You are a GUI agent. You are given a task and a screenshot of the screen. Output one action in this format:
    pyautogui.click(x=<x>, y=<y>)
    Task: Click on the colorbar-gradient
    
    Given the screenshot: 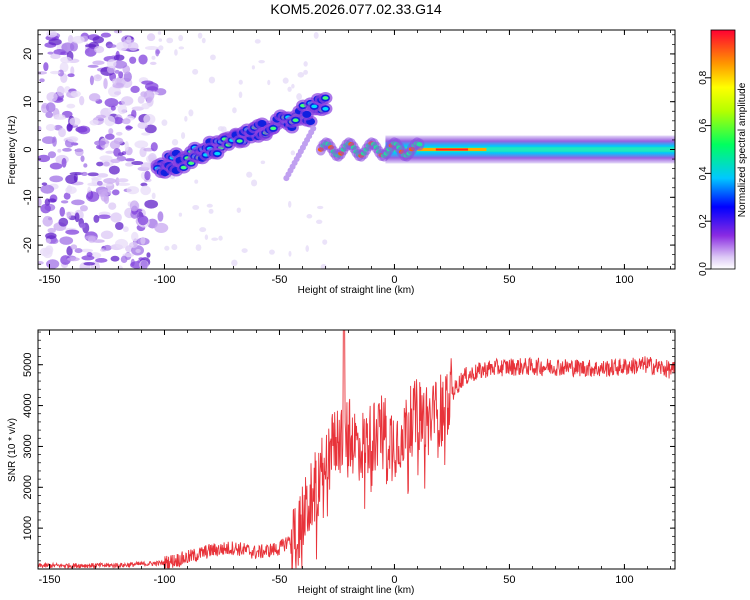 What is the action you would take?
    pyautogui.click(x=723, y=149)
    